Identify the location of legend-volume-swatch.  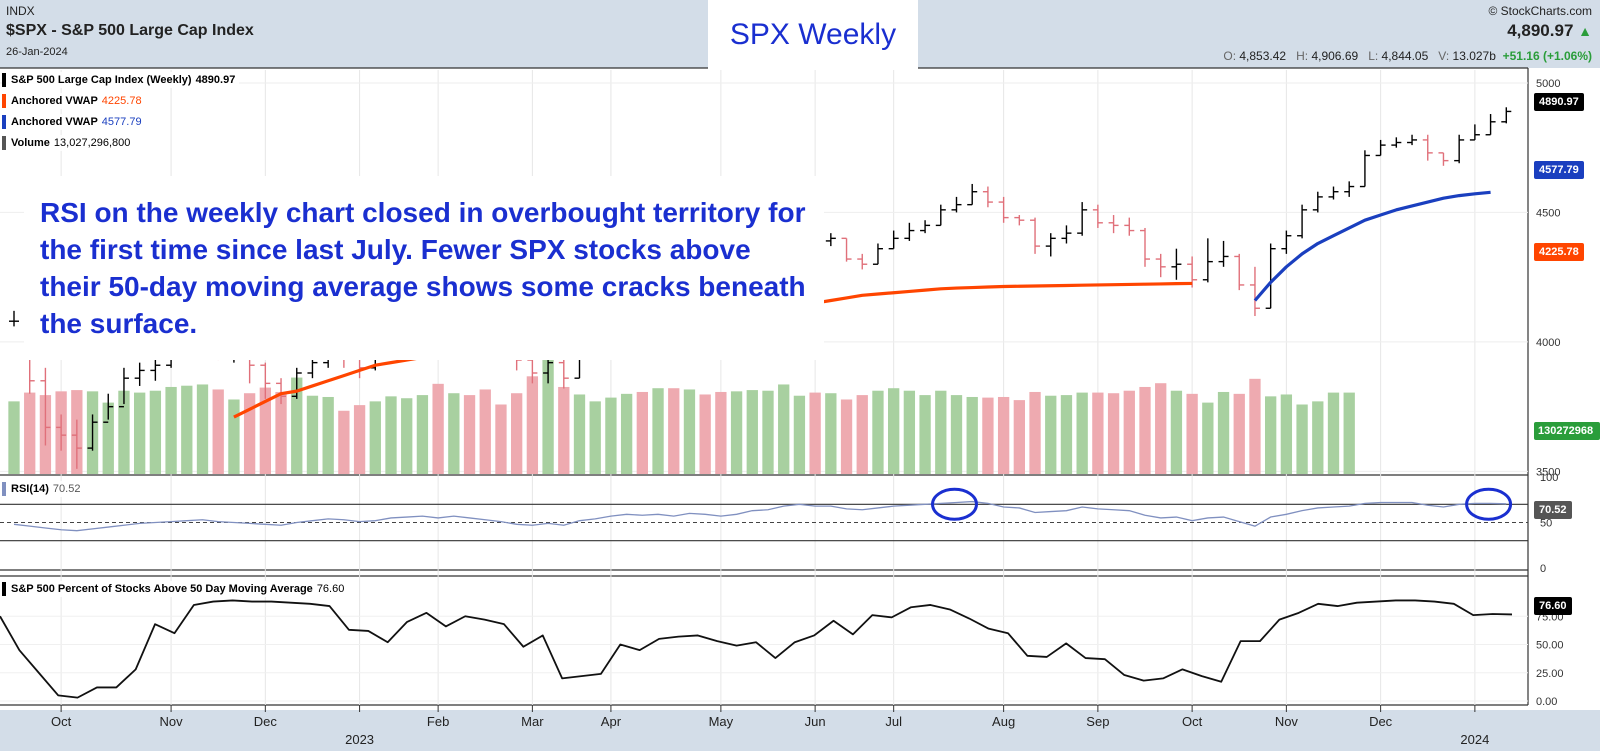
(4, 143).